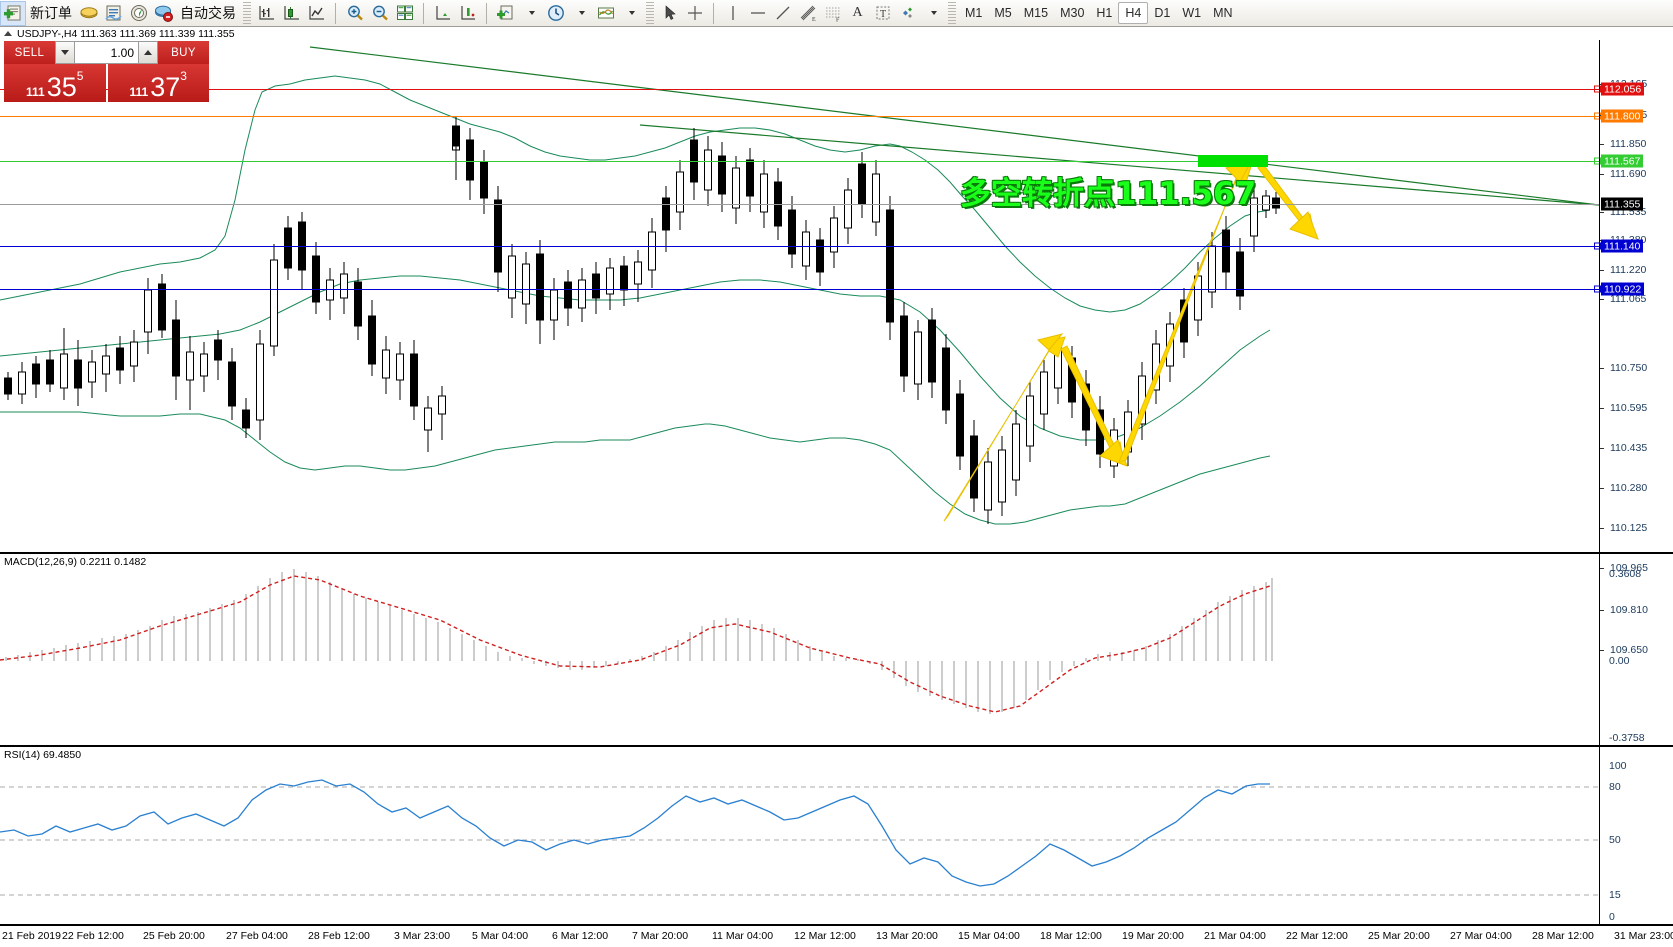  What do you see at coordinates (1622, 204) in the screenshot?
I see `price-tag-current-111355: 111.355` at bounding box center [1622, 204].